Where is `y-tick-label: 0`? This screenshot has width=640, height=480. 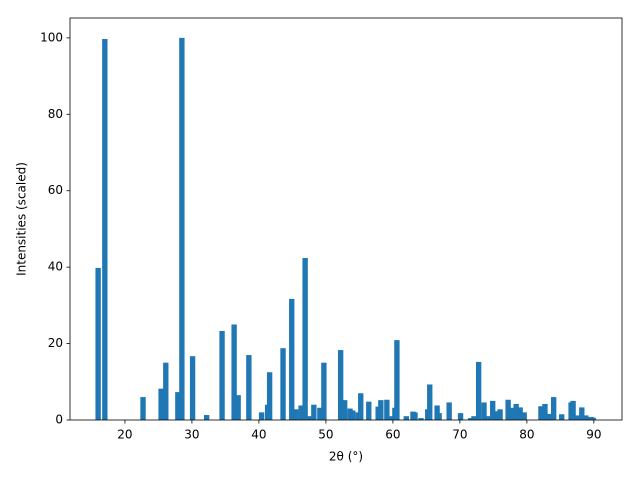
y-tick-label: 0 is located at coordinates (59, 420).